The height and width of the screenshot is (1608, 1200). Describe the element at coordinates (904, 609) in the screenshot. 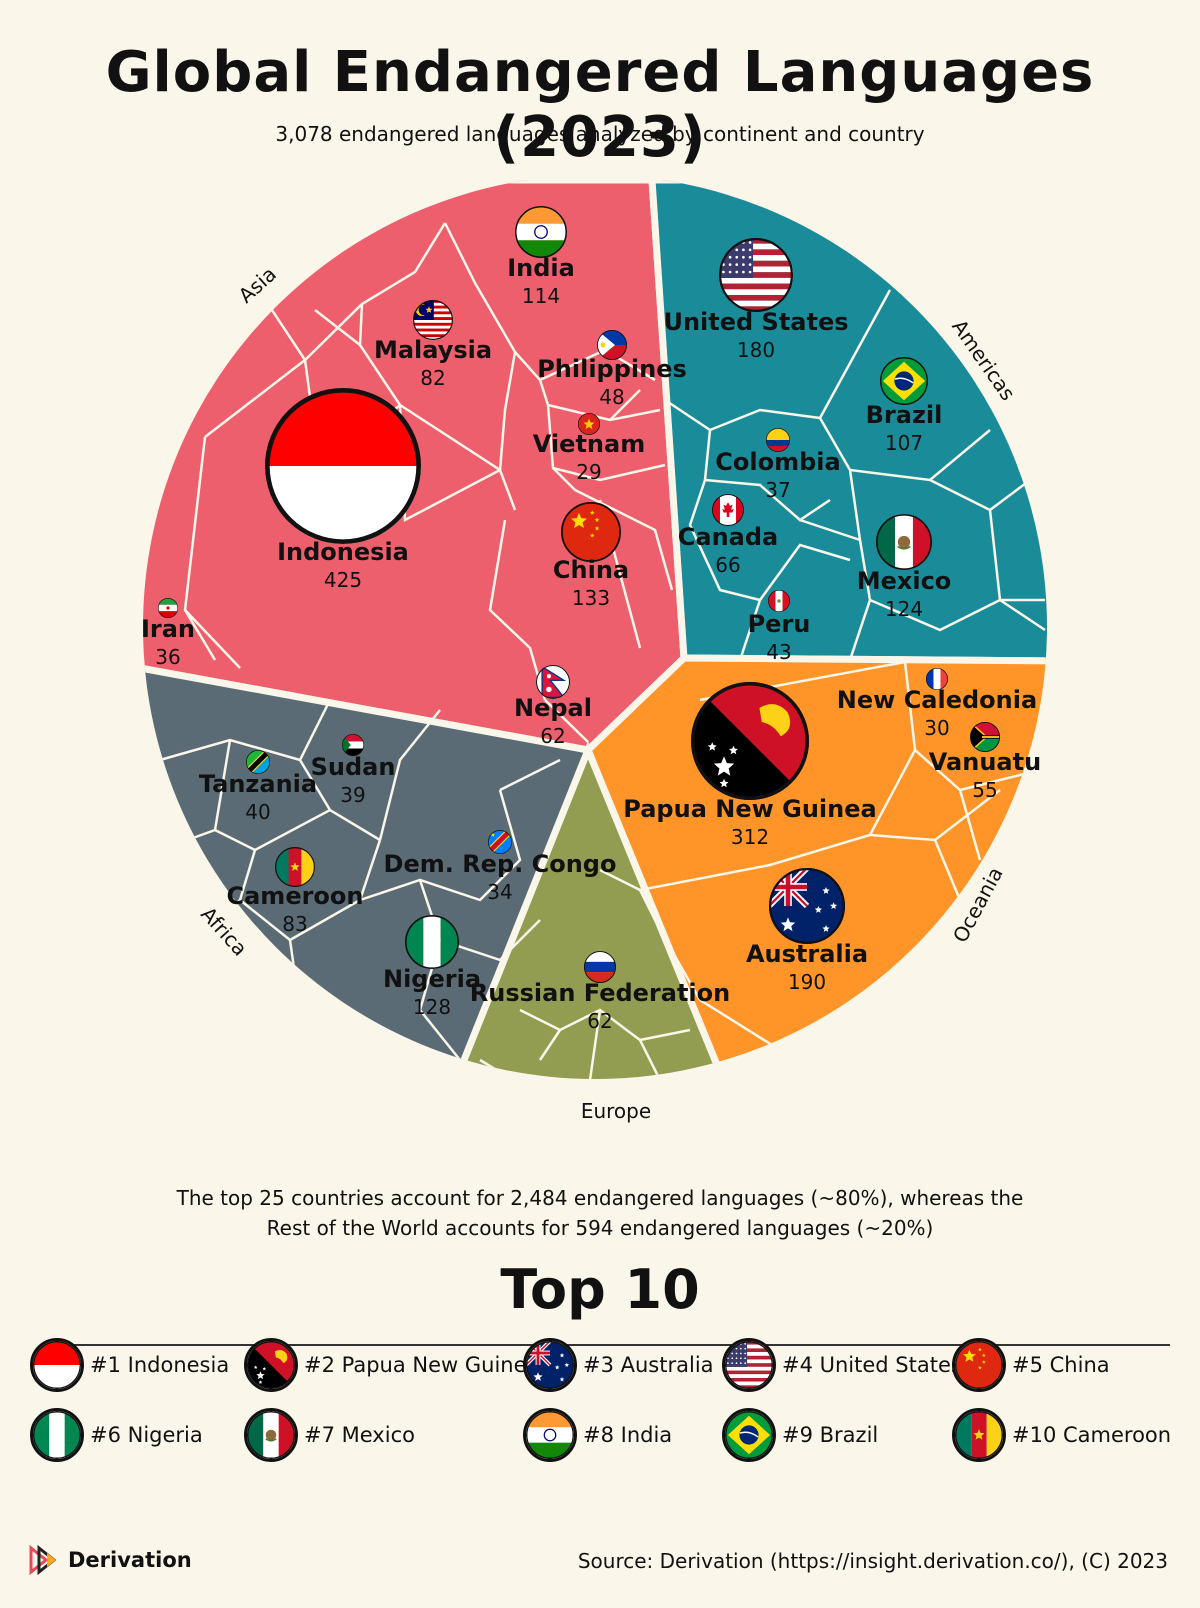

I see `country-value: 124` at that location.